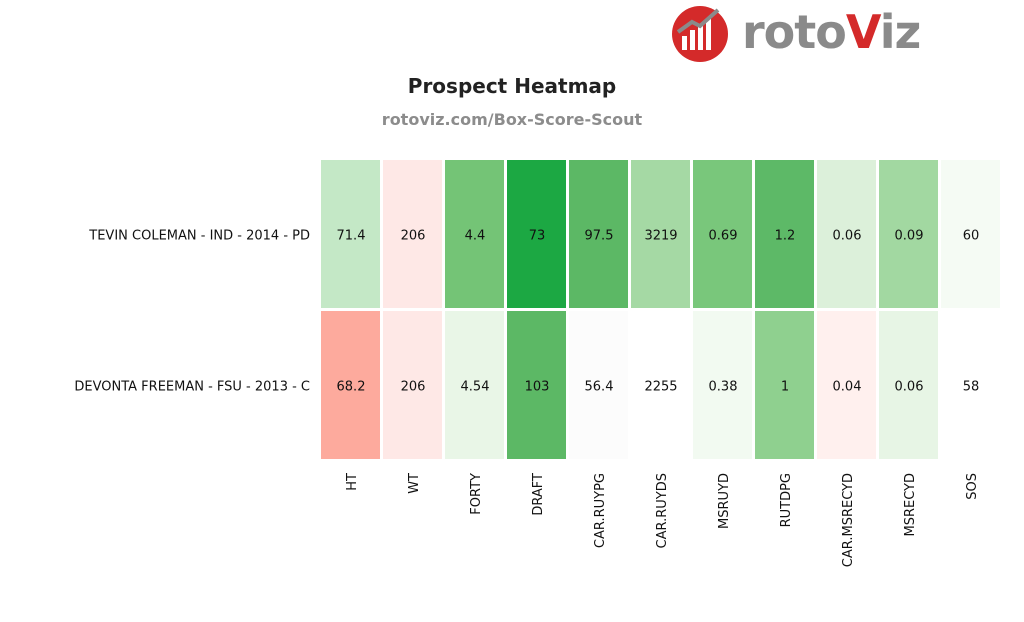  What do you see at coordinates (662, 510) in the screenshot?
I see `column-label: CAR.RUYDS` at bounding box center [662, 510].